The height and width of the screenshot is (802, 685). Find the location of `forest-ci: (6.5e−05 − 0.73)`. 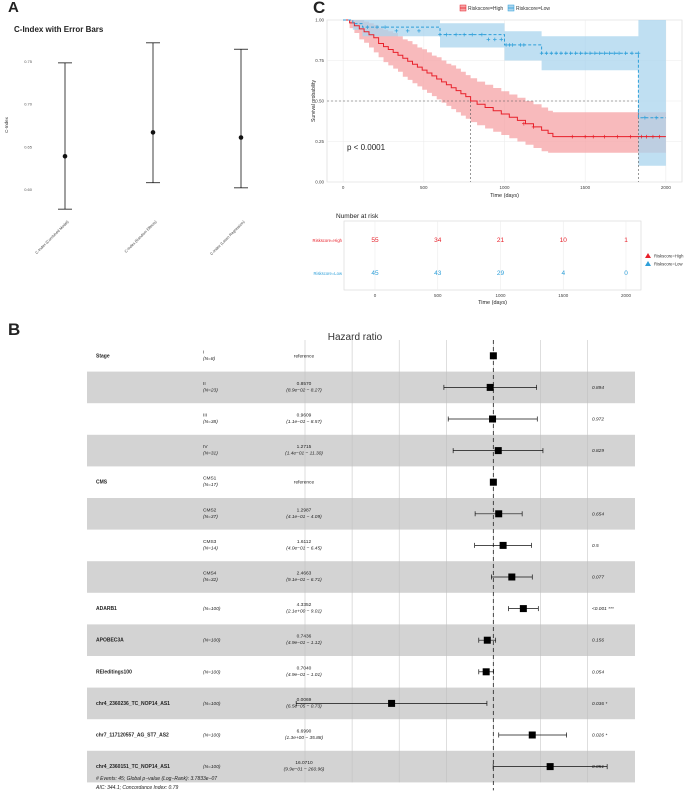

forest-ci: (6.5e−05 − 0.73) is located at coordinates (304, 706).